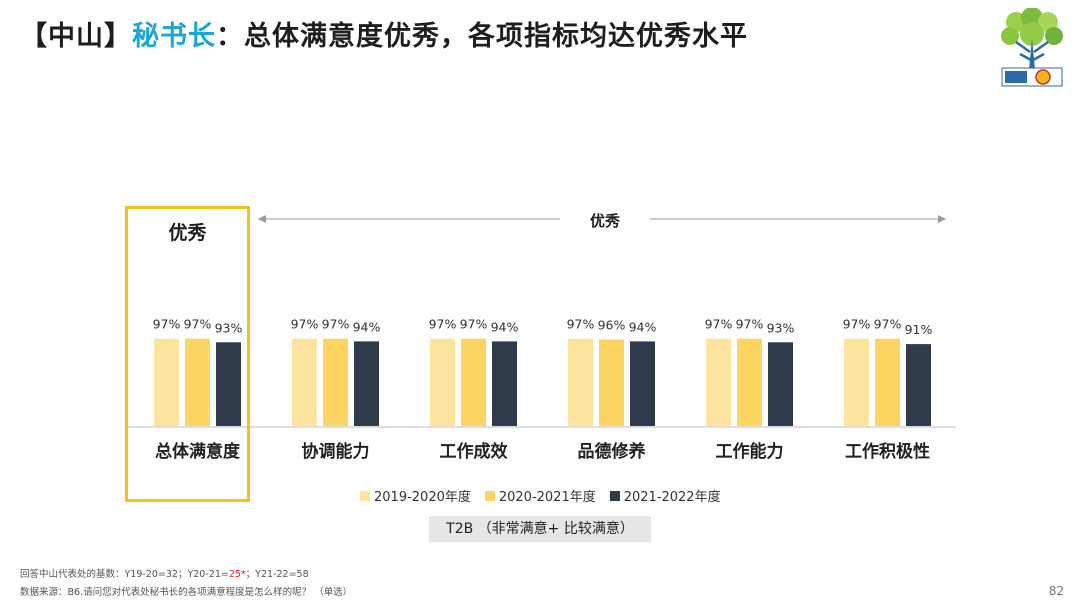 This screenshot has width=1080, height=608. Describe the element at coordinates (174, 36) in the screenshot. I see `title-highlight: 秘书长` at that location.